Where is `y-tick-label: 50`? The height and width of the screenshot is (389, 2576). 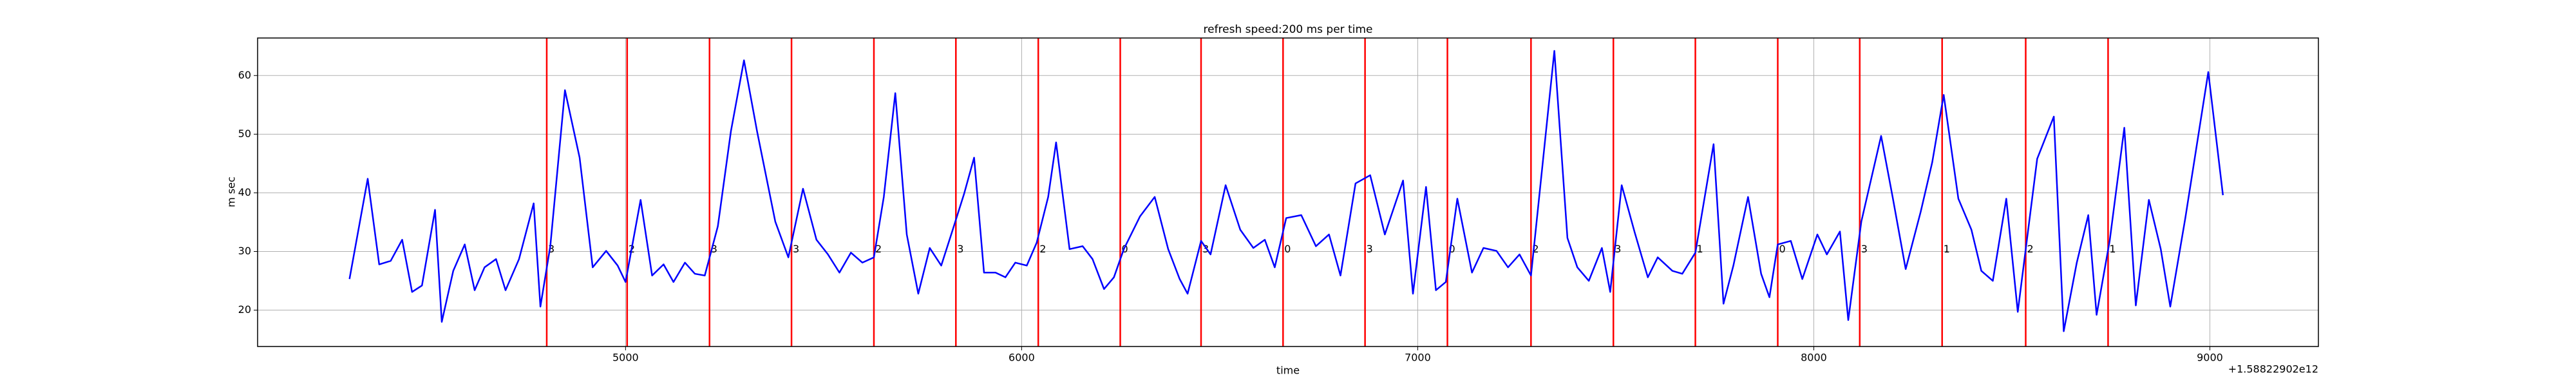 y-tick-label: 50 is located at coordinates (245, 134).